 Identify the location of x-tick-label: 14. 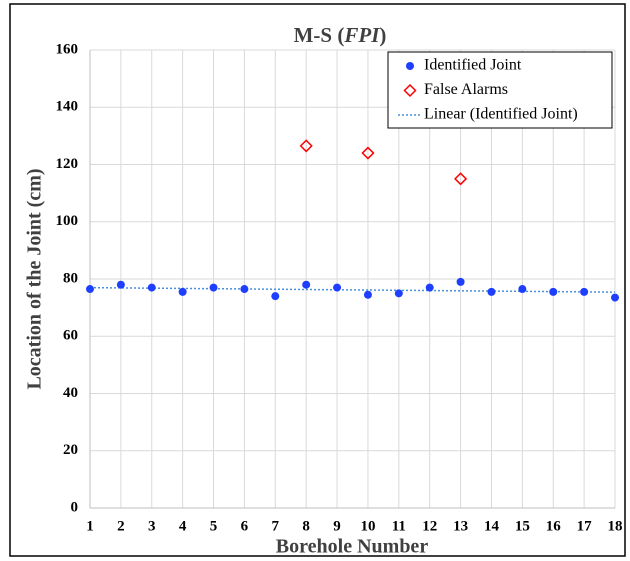
(492, 526).